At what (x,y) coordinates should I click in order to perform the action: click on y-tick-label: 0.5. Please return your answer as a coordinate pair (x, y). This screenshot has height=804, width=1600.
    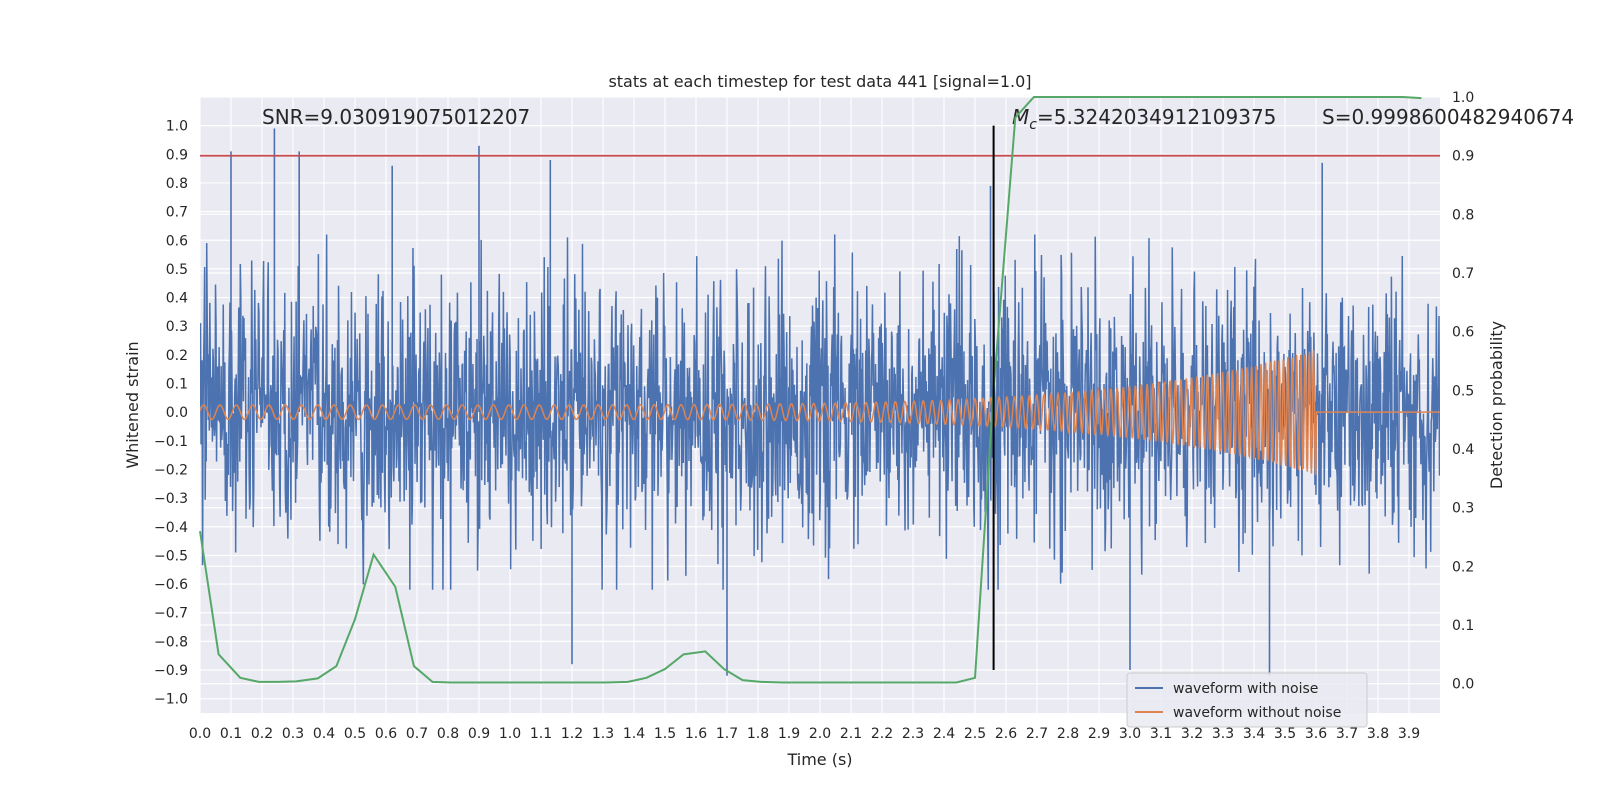
    Looking at the image, I should click on (177, 270).